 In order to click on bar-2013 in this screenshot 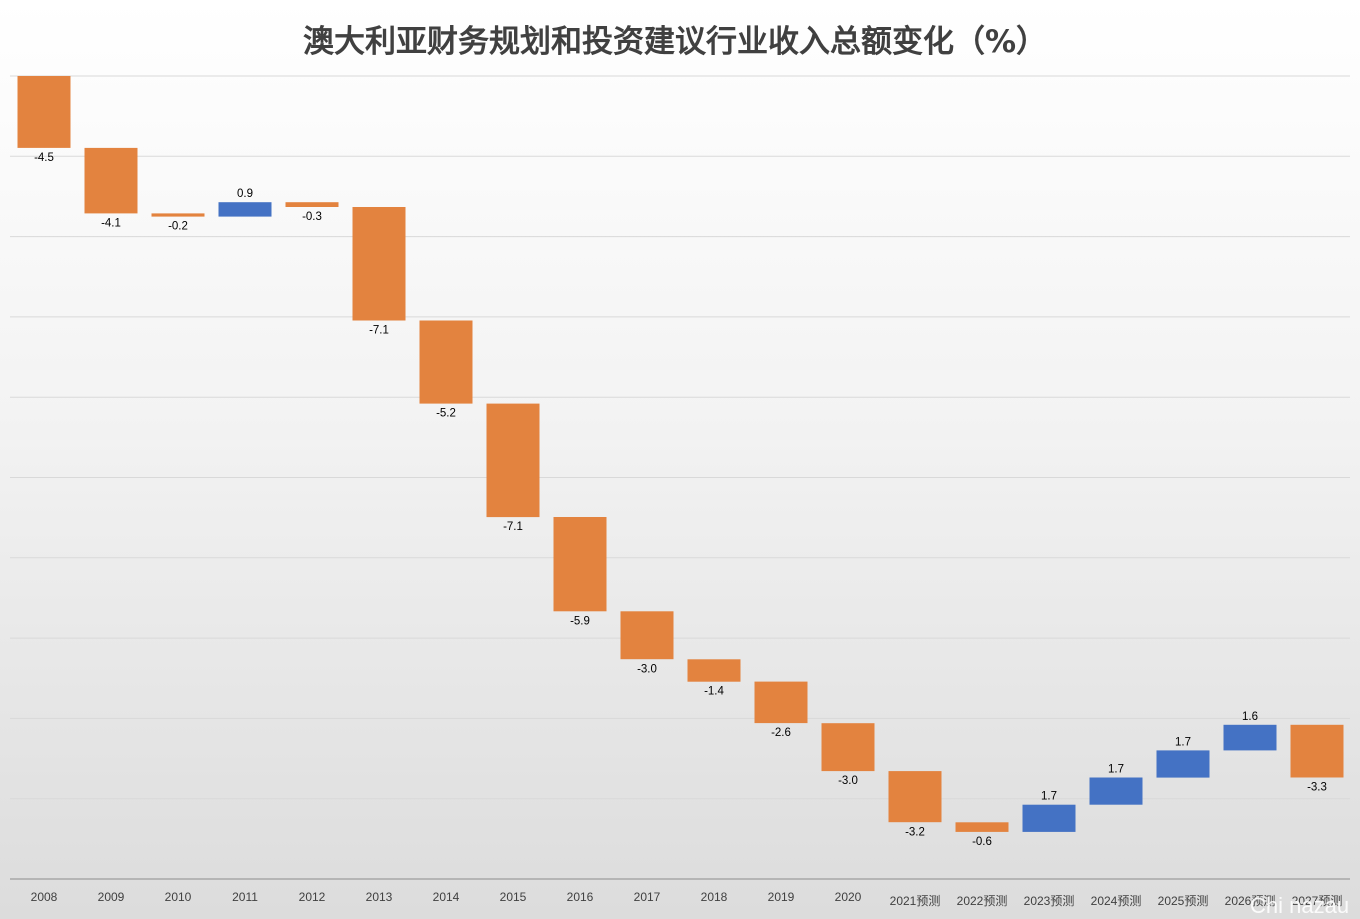, I will do `click(379, 264)`.